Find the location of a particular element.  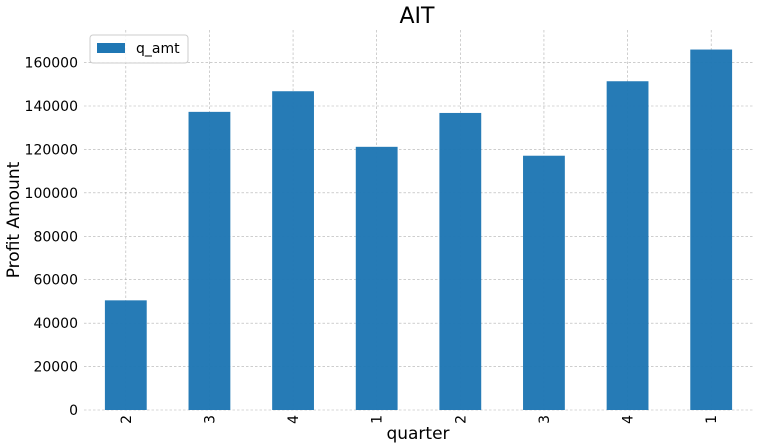

y-axis-title: Profit Amount is located at coordinates (14, 219).